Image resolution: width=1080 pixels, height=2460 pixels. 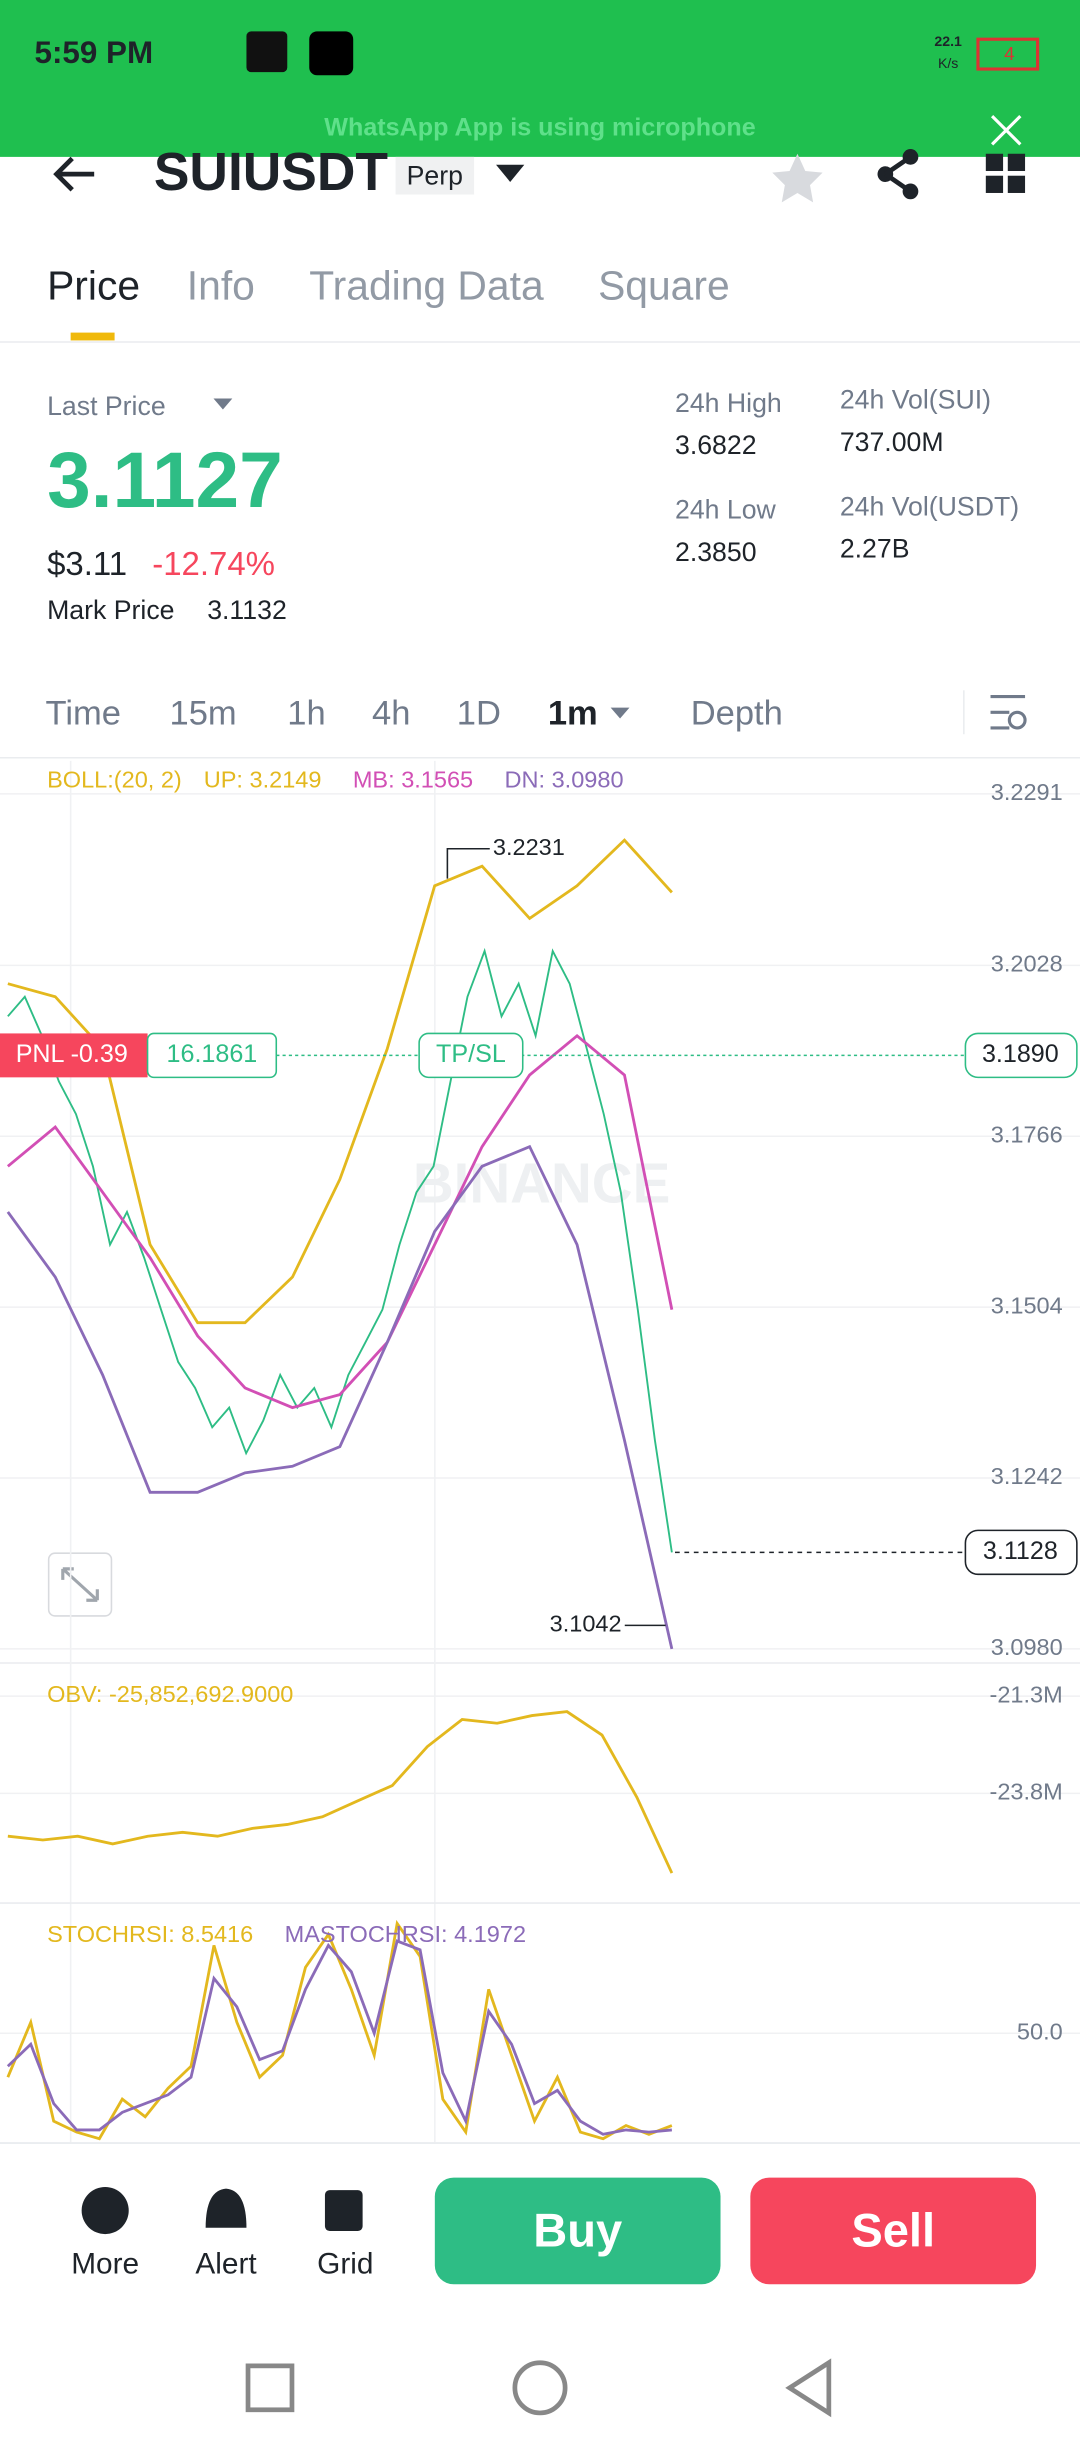 I want to click on mark-price: 3.1132, so click(x=247, y=610).